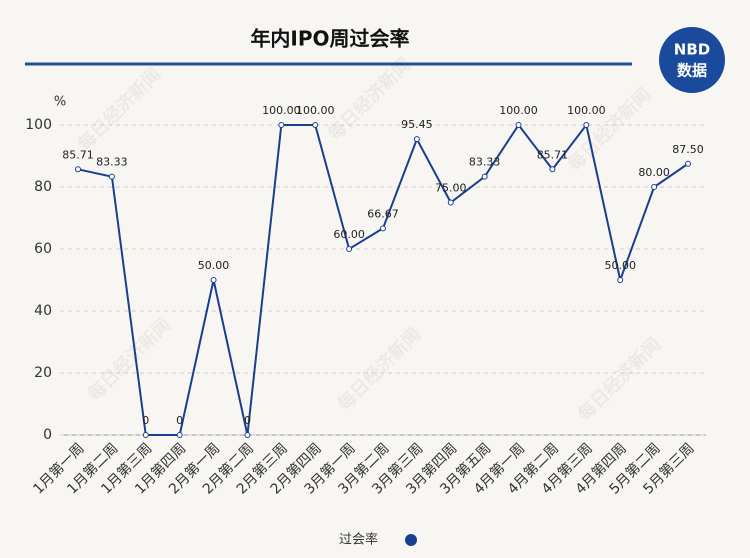  What do you see at coordinates (47, 435) in the screenshot?
I see `y-tick-label: 0` at bounding box center [47, 435].